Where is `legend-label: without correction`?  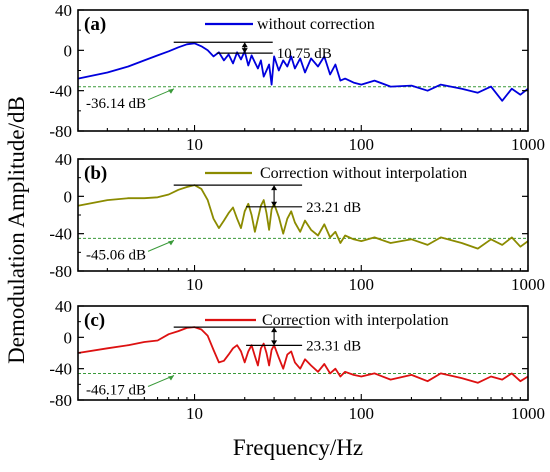
legend-label: without correction is located at coordinates (316, 24).